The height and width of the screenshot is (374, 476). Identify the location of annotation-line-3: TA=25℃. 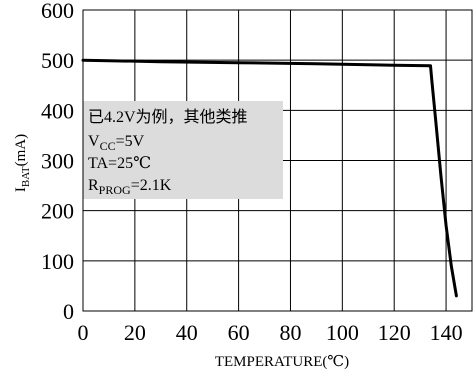
(119, 163).